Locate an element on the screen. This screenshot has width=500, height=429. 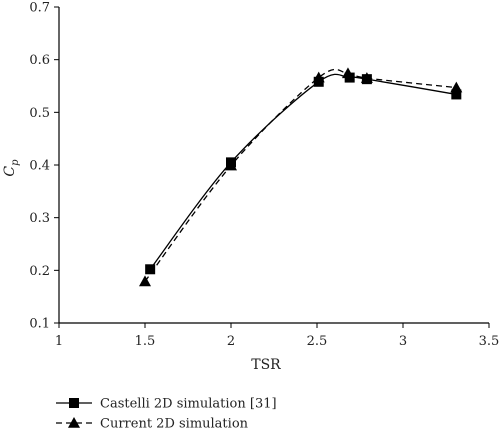
y-axis-title: Cp is located at coordinates (11, 168).